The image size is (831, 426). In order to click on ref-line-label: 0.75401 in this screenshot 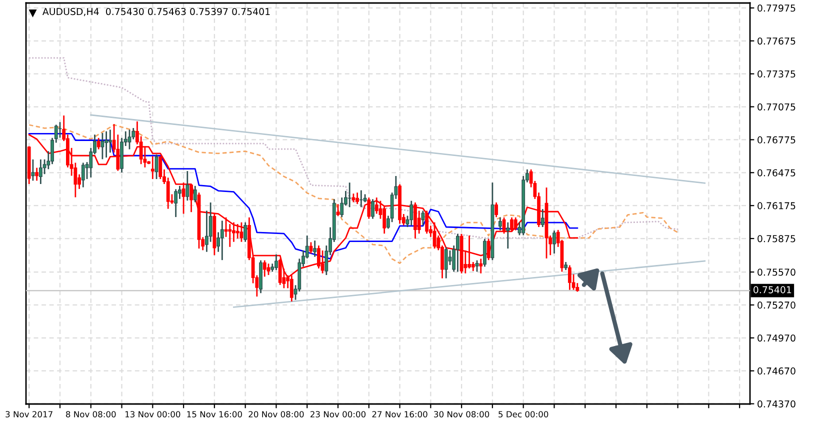, I will do `click(773, 290)`.